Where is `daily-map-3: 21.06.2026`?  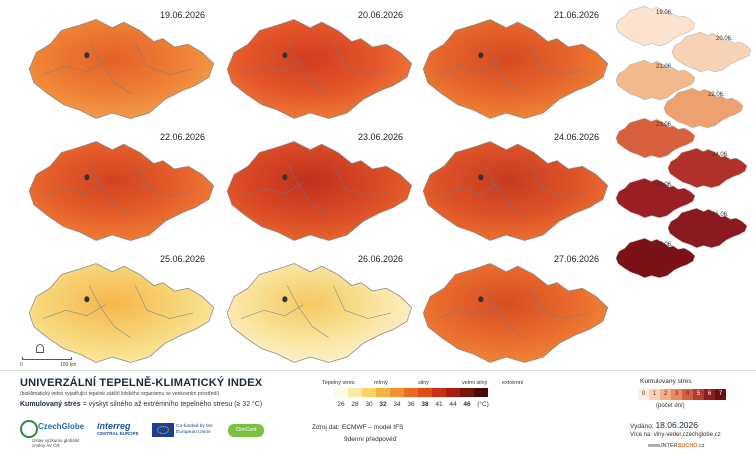
daily-map-3: 21.06.2026 is located at coordinates (512, 64).